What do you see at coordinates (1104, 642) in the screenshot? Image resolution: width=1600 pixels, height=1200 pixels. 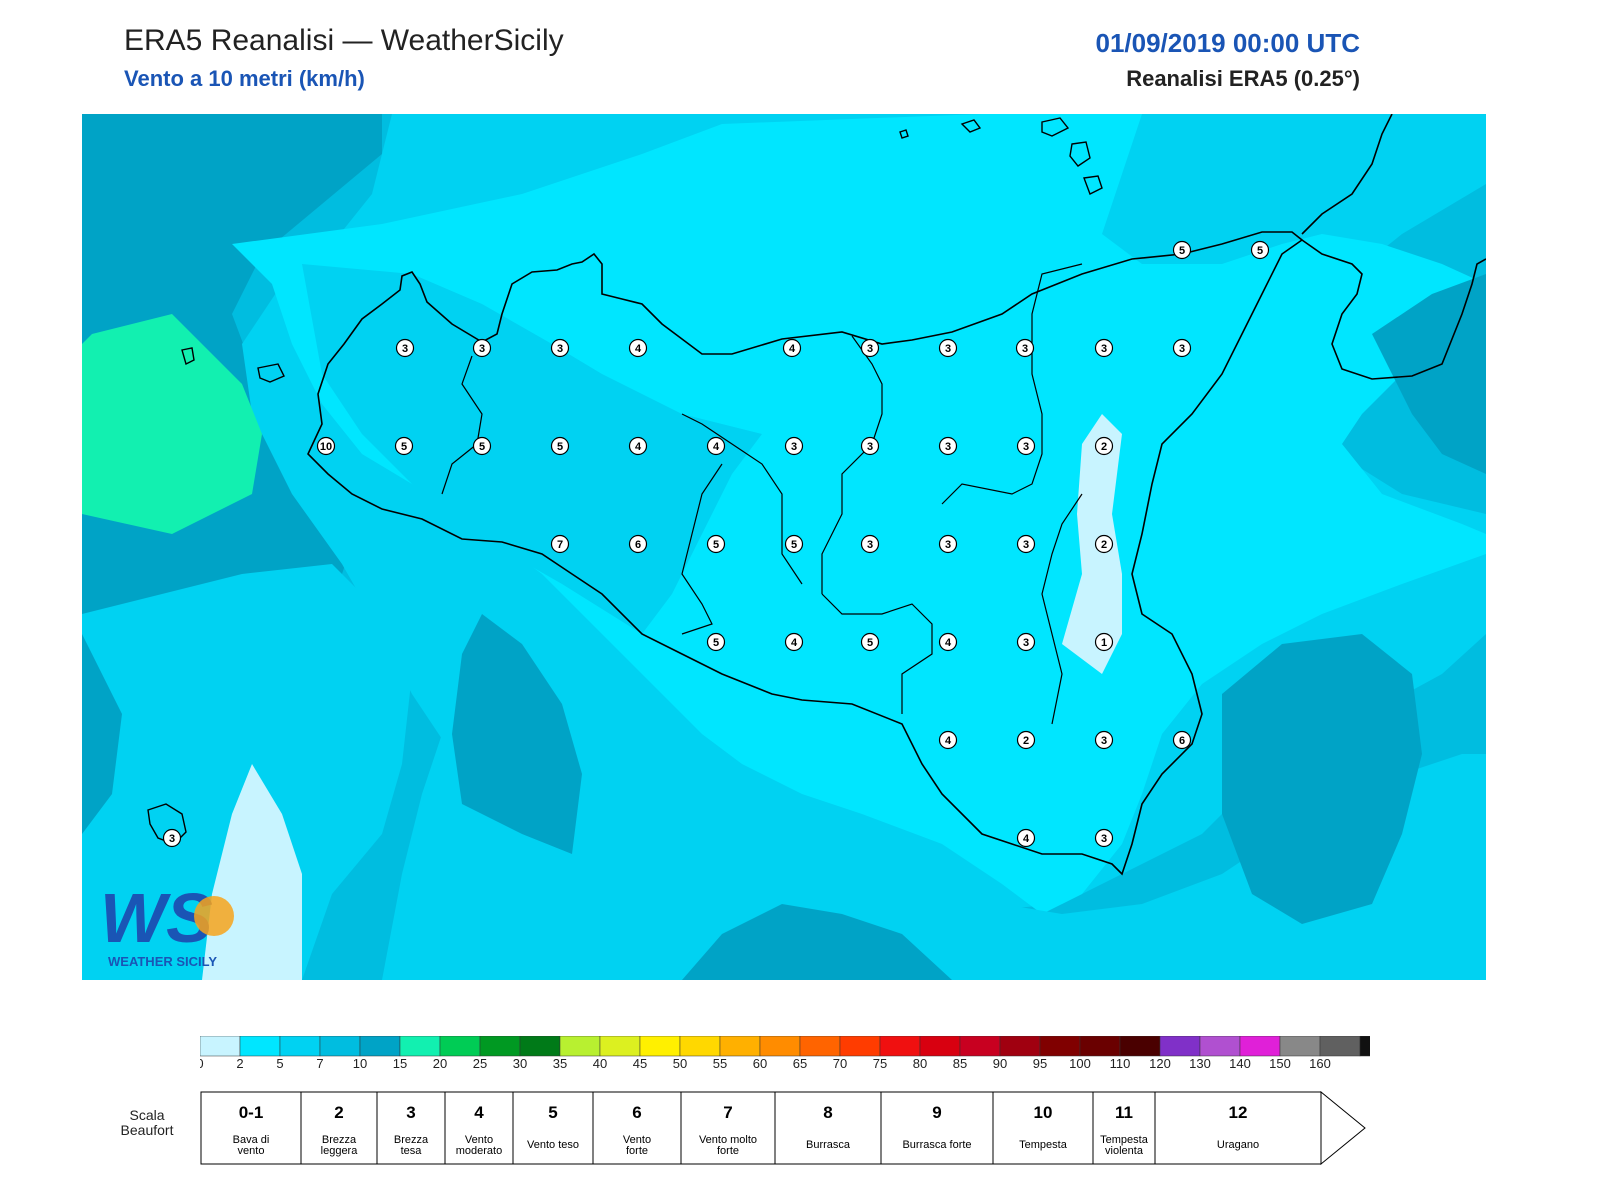 I see `station-marker: 1` at bounding box center [1104, 642].